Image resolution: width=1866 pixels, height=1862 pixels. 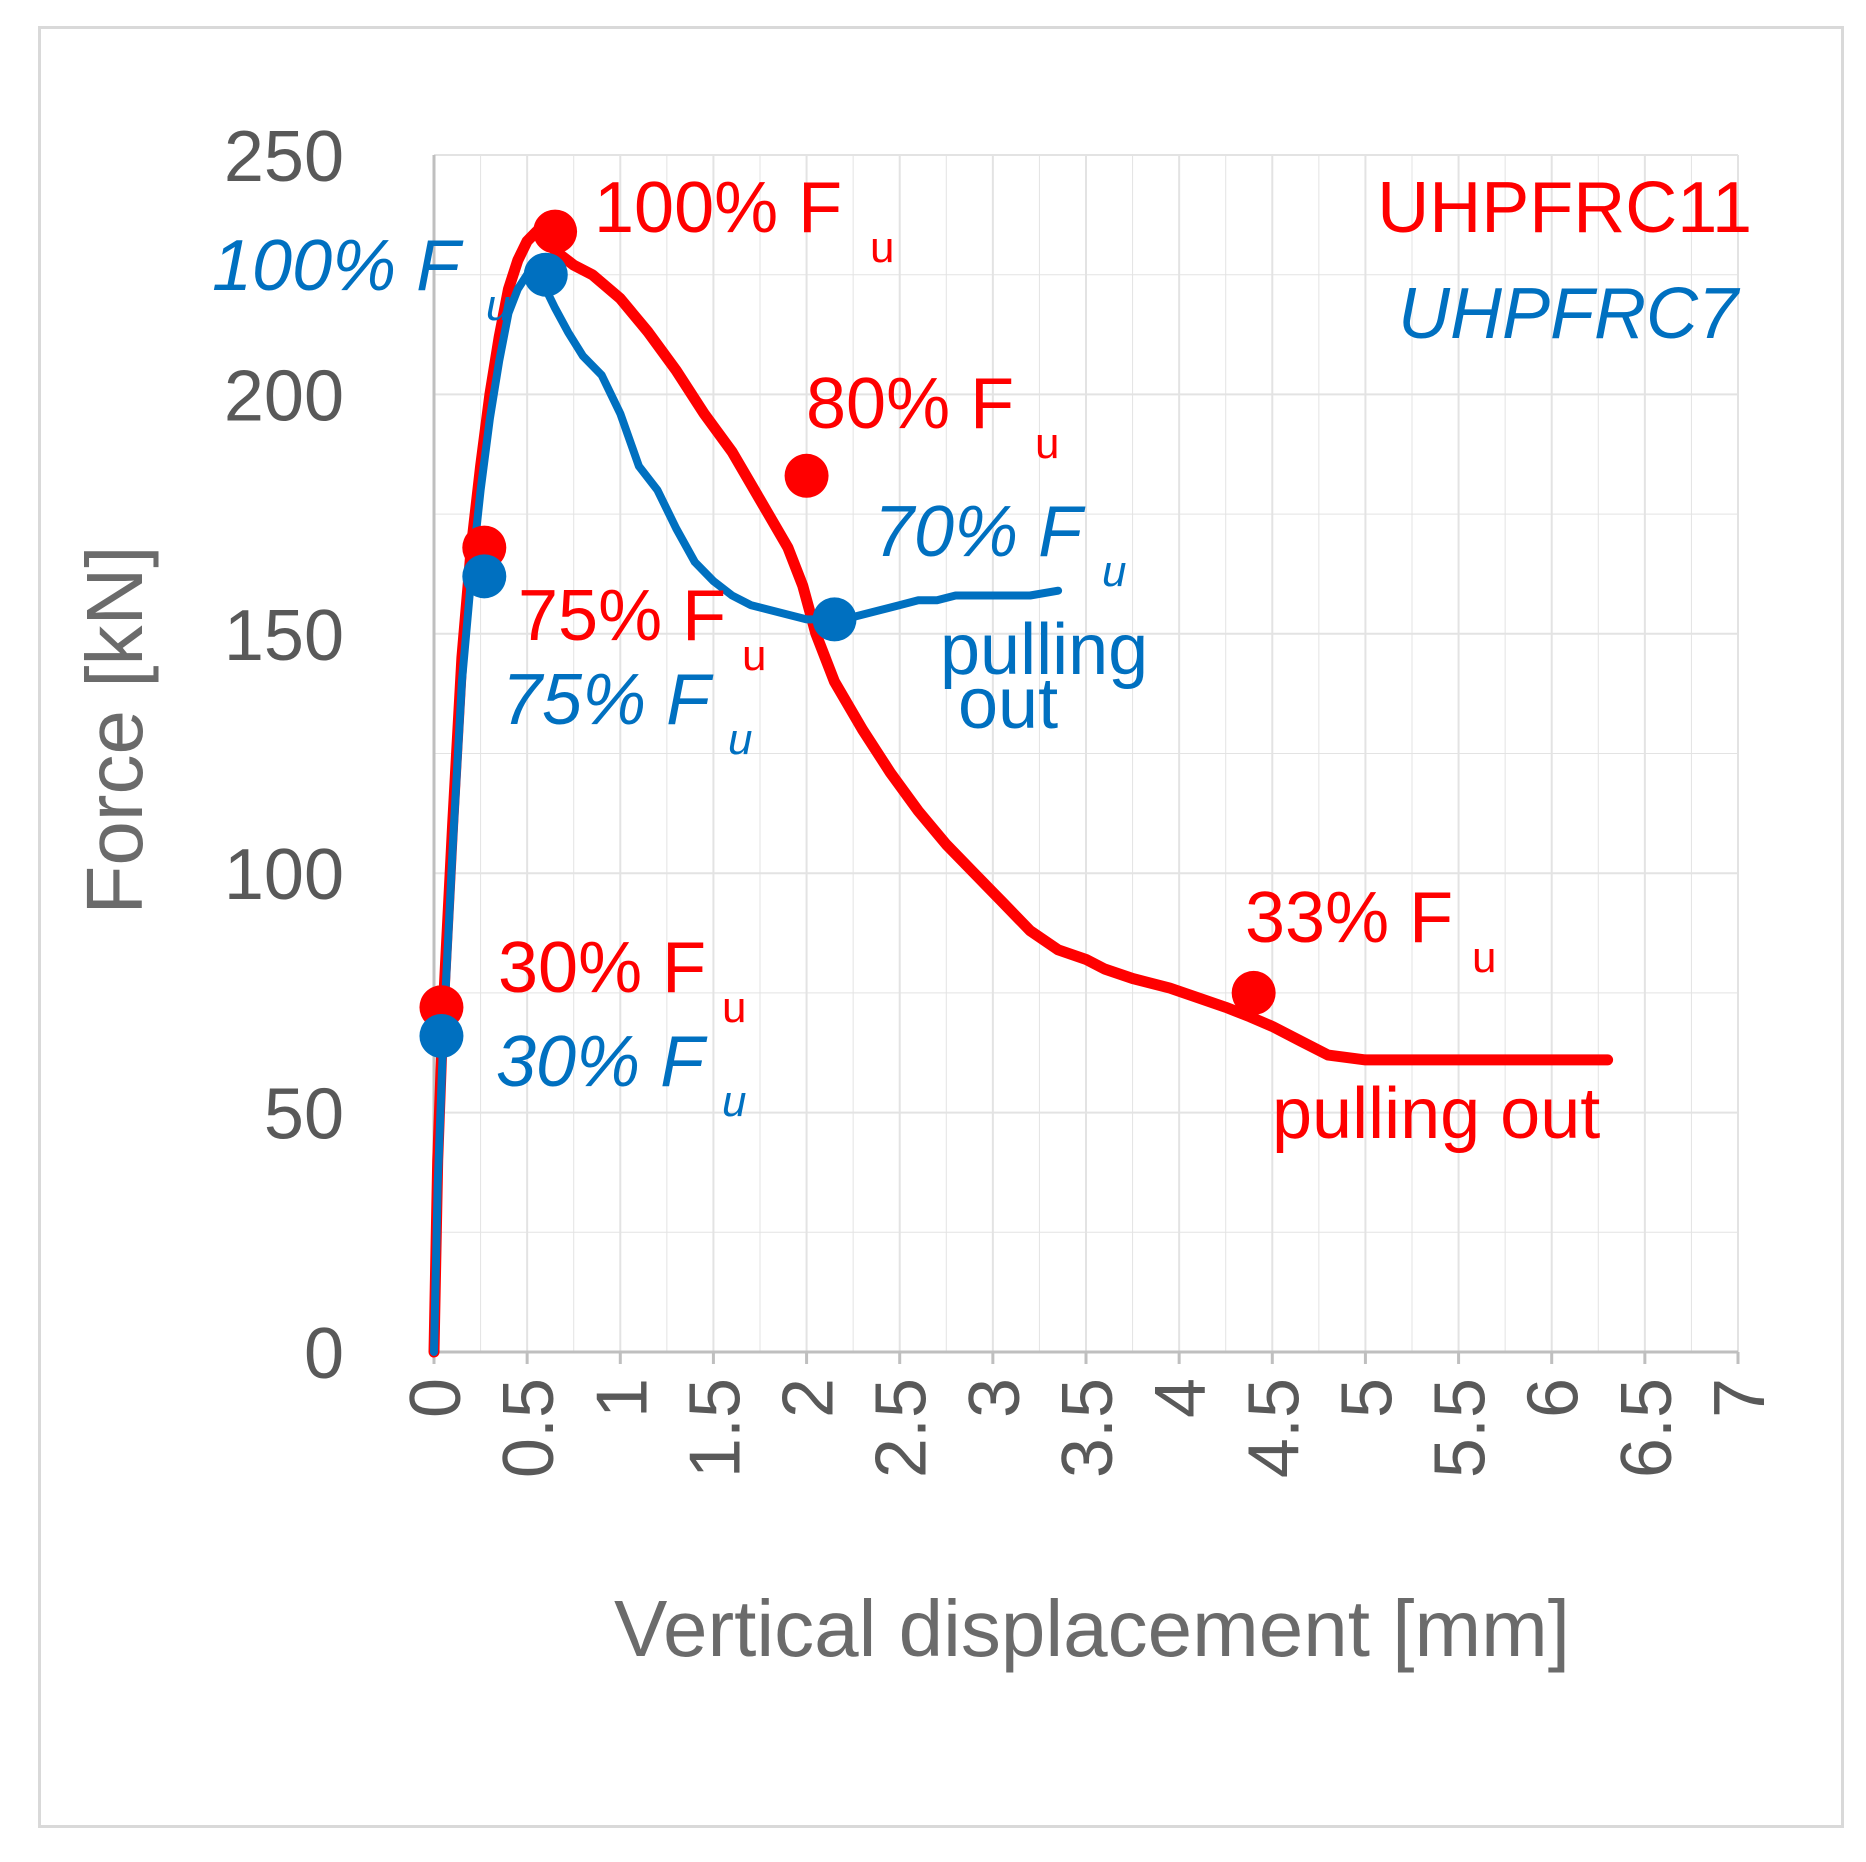 I want to click on y-tick-label: 100, so click(x=284, y=875).